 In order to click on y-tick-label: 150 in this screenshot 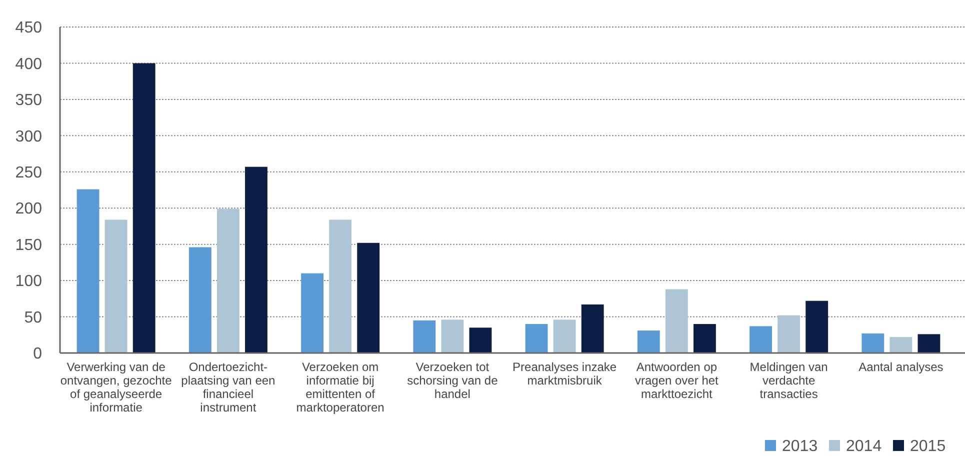, I will do `click(28, 245)`.